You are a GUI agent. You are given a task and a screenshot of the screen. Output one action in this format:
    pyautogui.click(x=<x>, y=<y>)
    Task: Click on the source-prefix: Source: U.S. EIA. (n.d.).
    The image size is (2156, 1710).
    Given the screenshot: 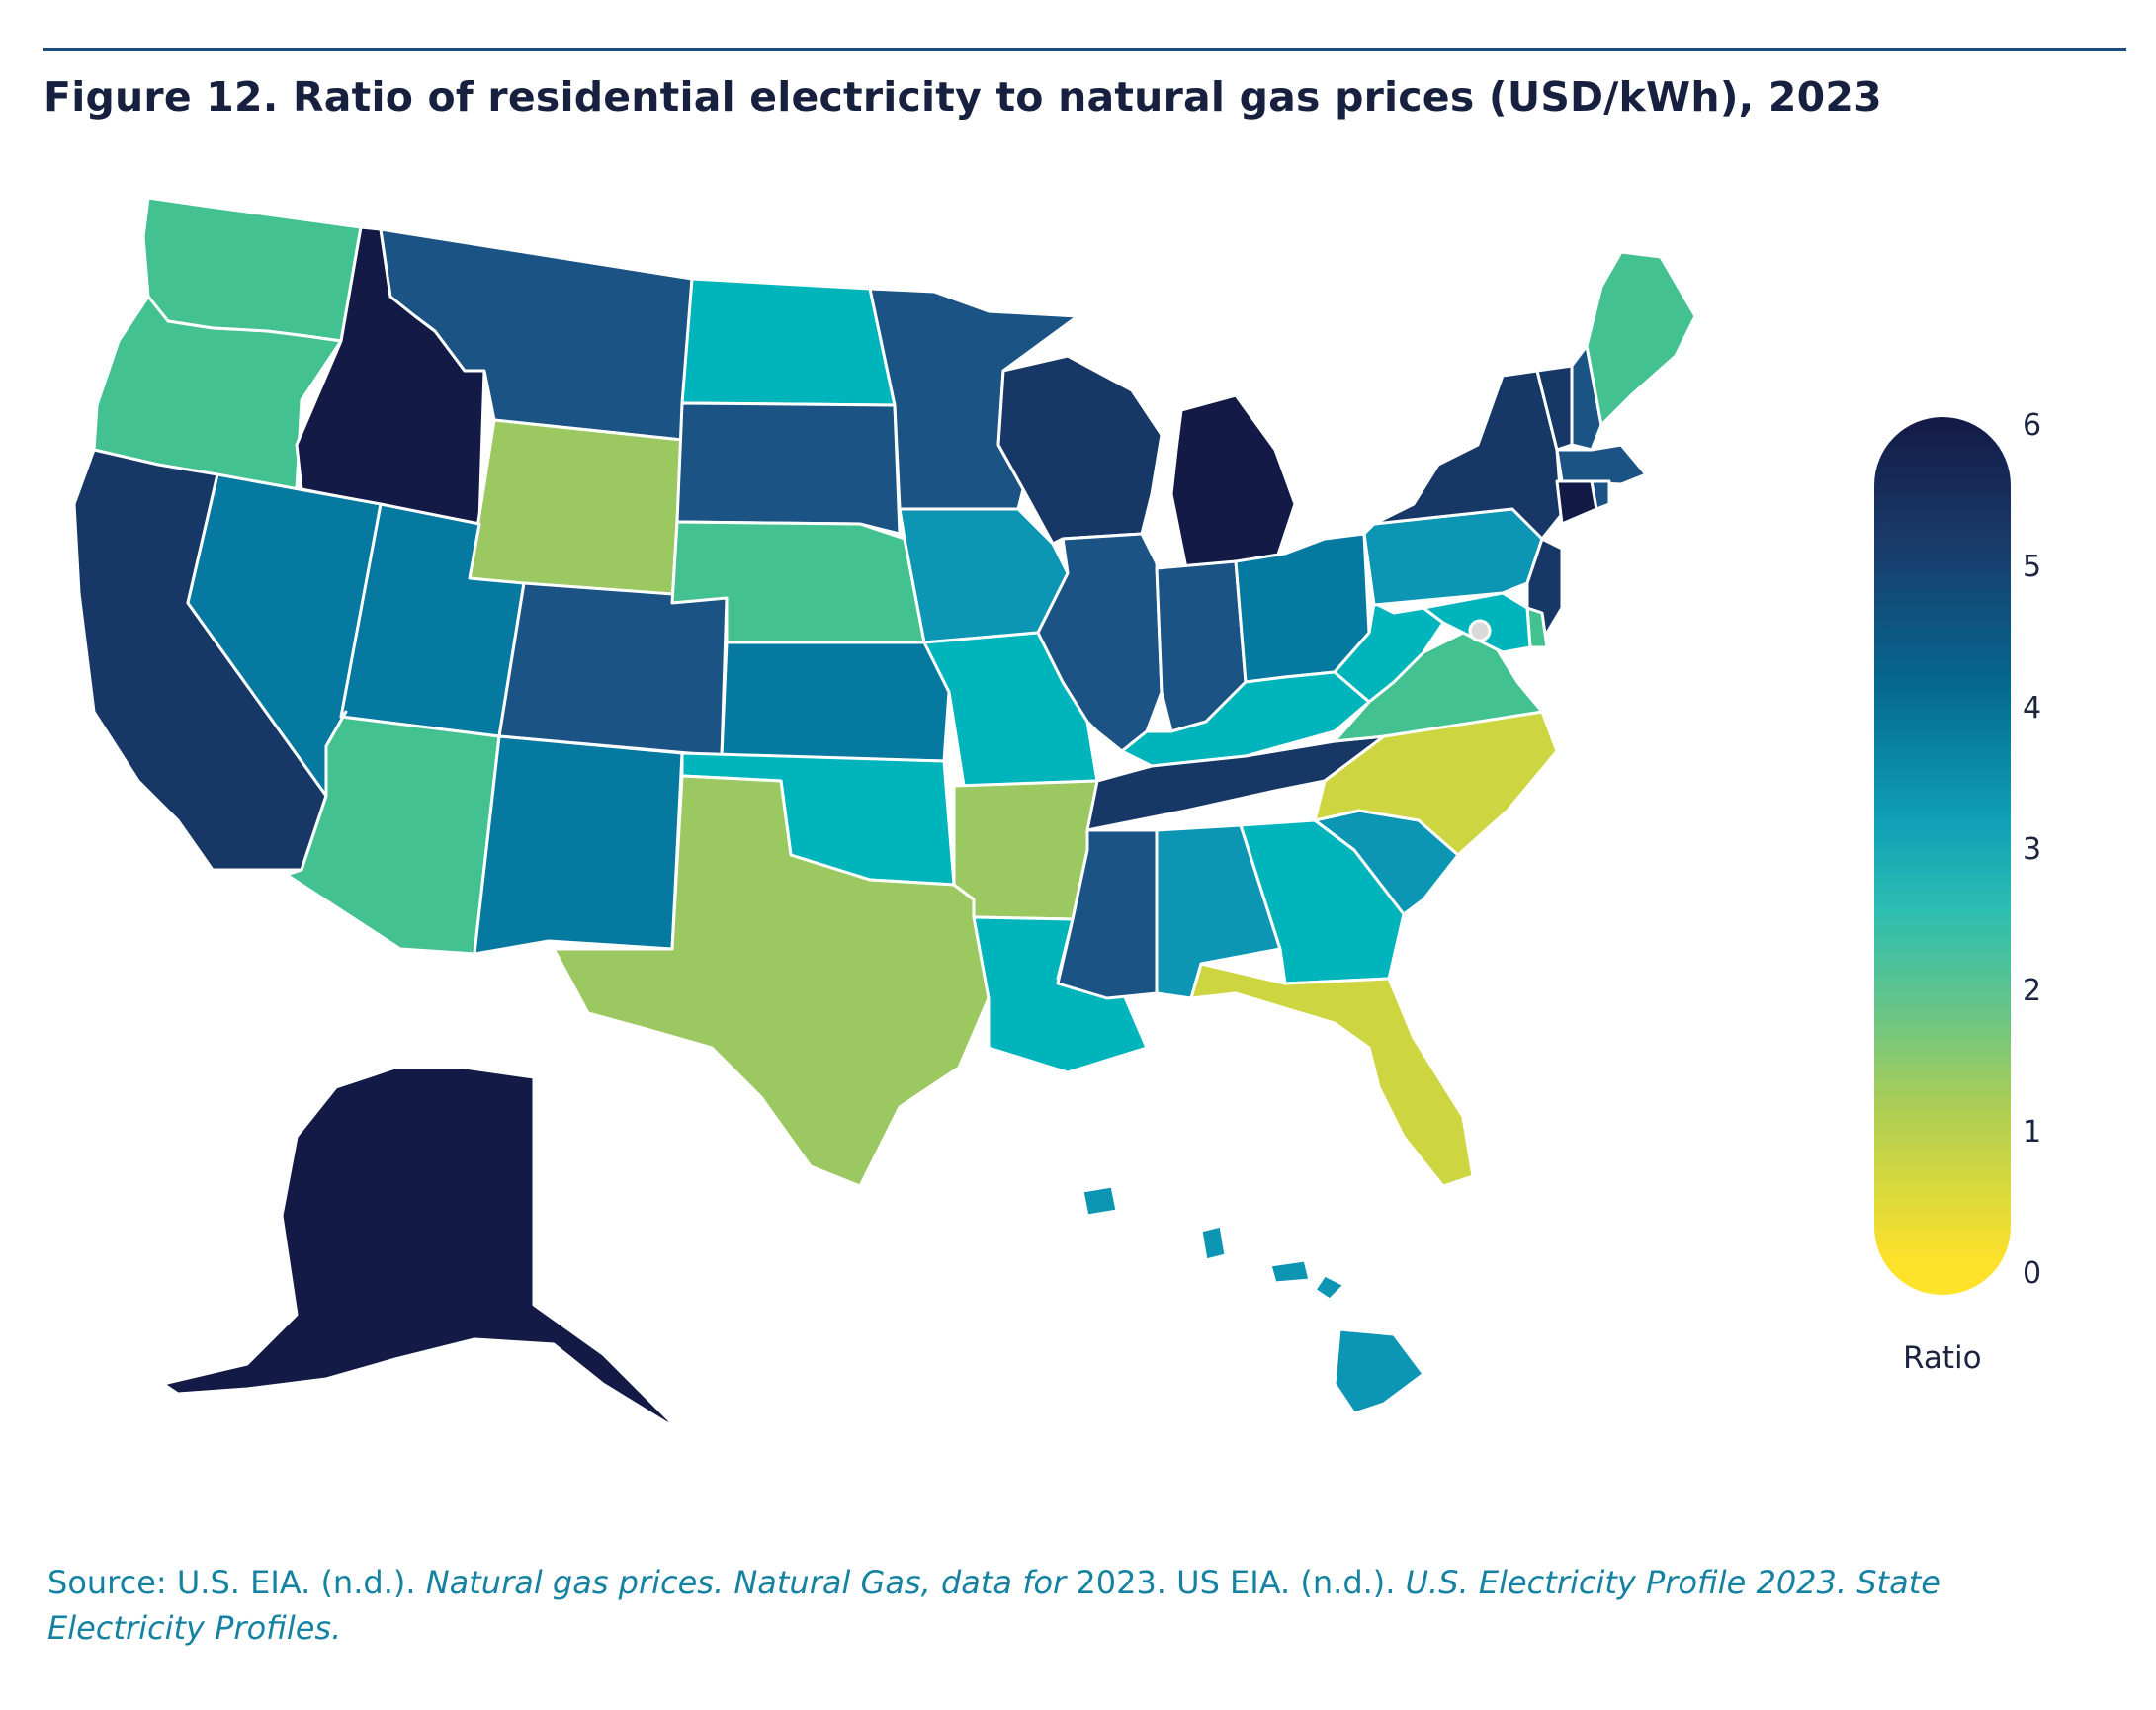 What is the action you would take?
    pyautogui.click(x=236, y=1582)
    